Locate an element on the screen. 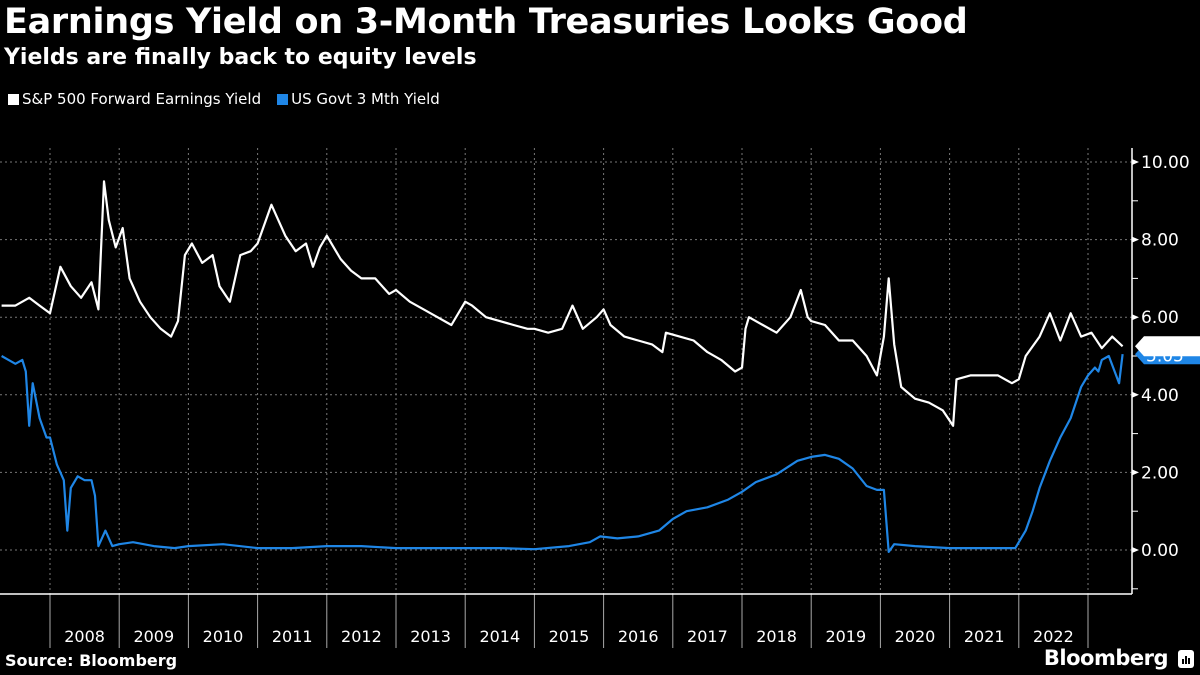 The width and height of the screenshot is (1200, 675). x-tick-label: 2015 is located at coordinates (569, 636).